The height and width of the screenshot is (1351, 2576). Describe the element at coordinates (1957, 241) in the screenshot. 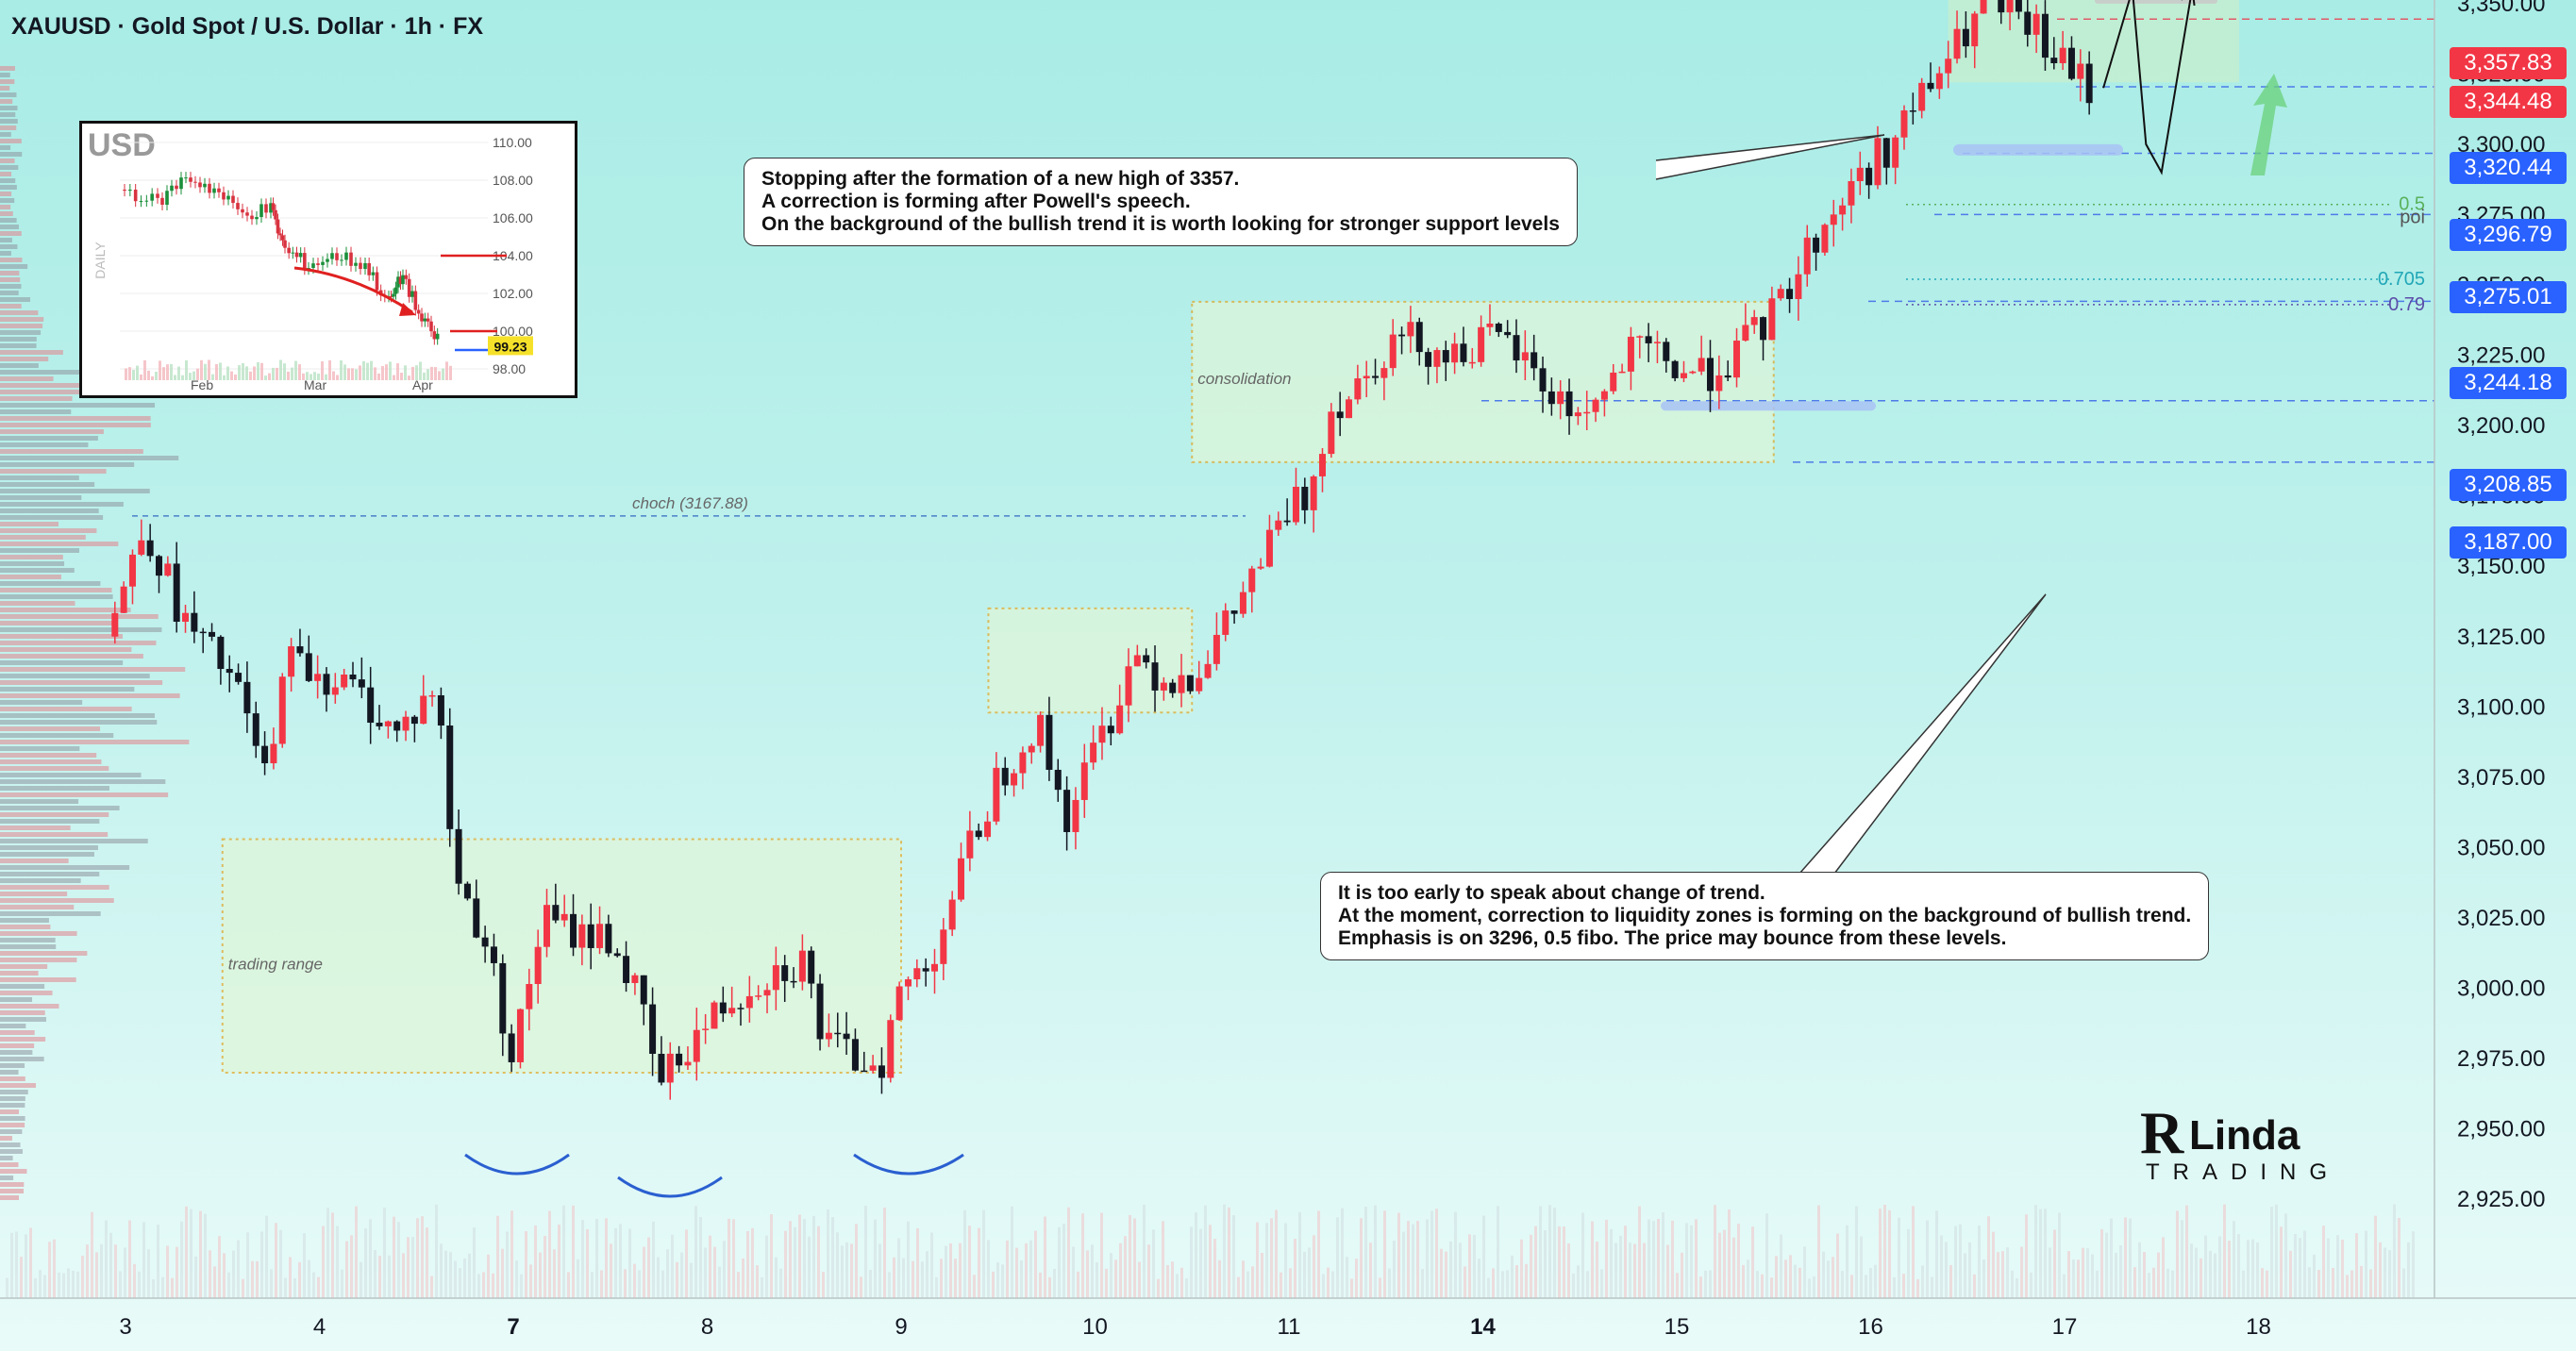

I see `levels` at that location.